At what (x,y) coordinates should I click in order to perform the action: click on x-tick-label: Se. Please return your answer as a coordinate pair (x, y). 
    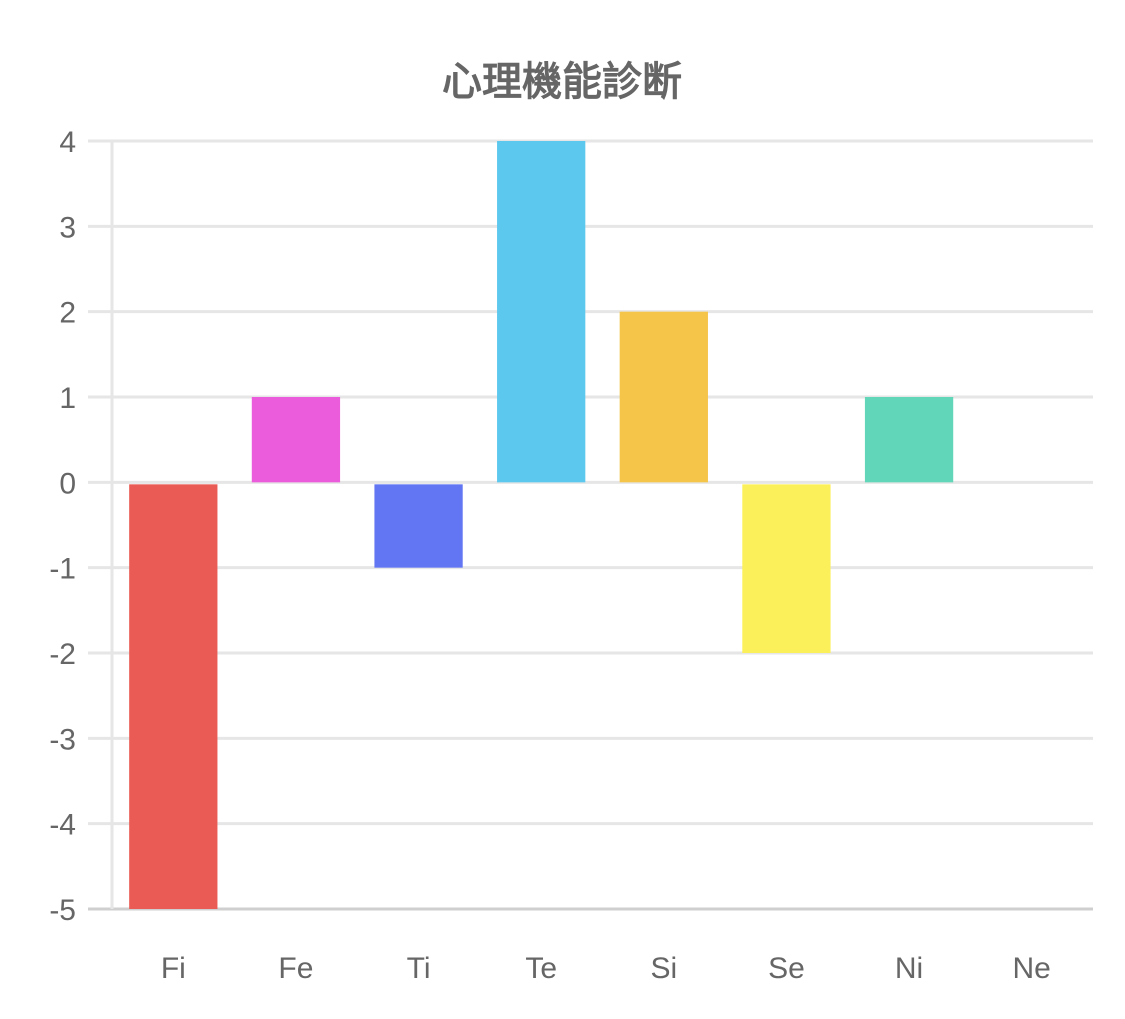
    Looking at the image, I should click on (786, 968).